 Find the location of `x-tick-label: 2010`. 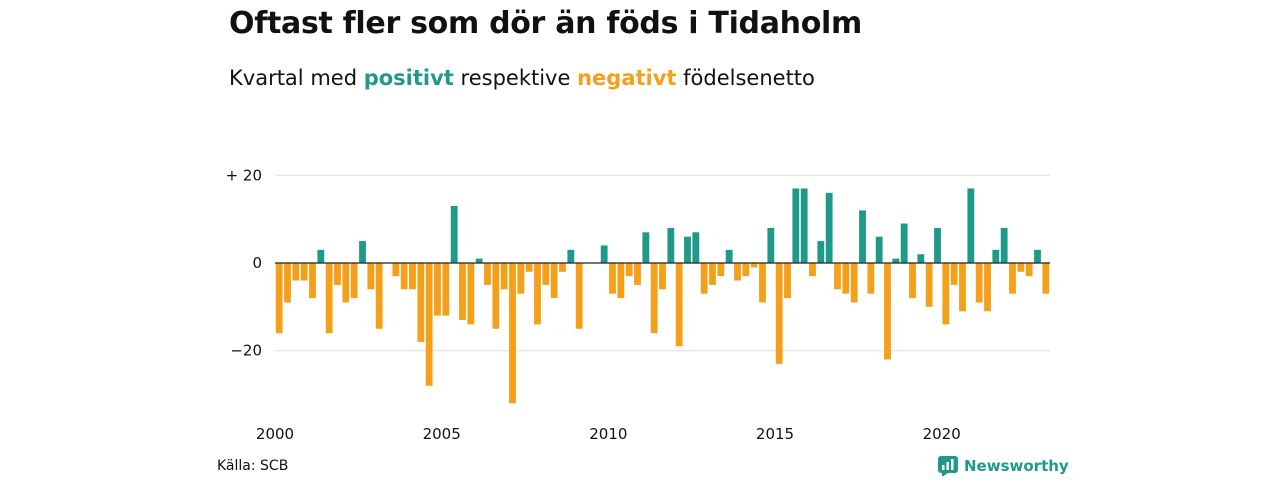

x-tick-label: 2010 is located at coordinates (608, 434).